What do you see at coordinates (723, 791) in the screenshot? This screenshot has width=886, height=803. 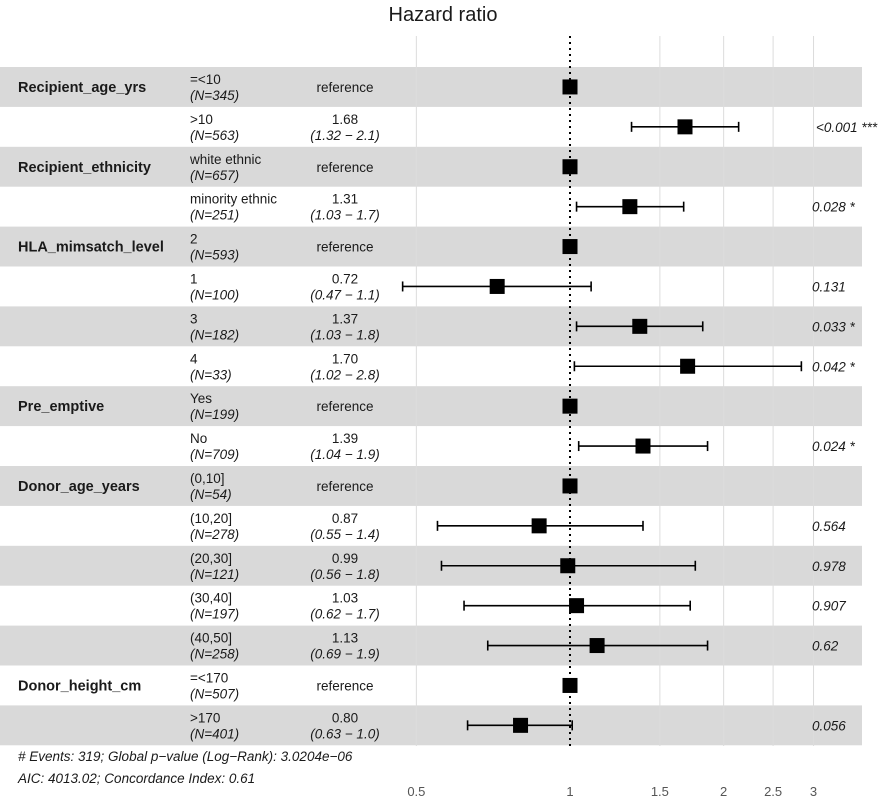 I see `x-tick-label: 2` at bounding box center [723, 791].